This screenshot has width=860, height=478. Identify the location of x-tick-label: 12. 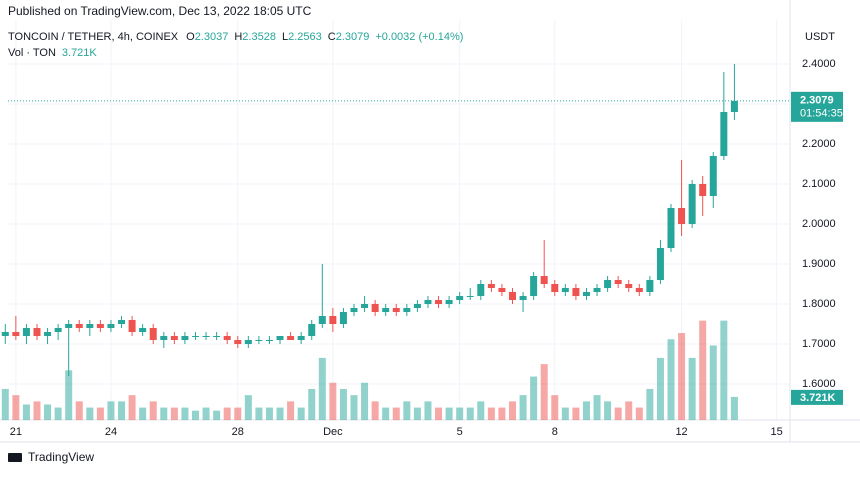
(681, 432).